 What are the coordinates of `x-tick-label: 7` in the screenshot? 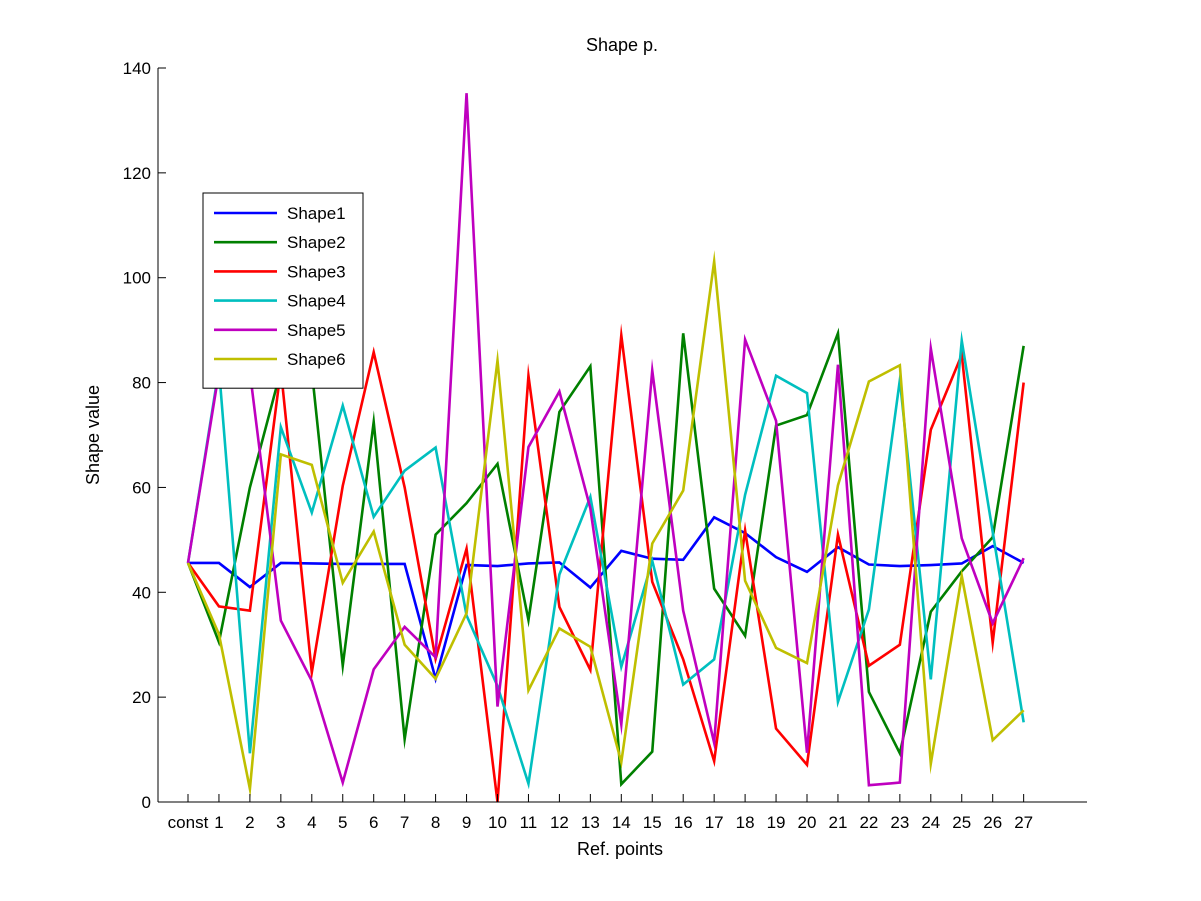 It's located at (404, 822).